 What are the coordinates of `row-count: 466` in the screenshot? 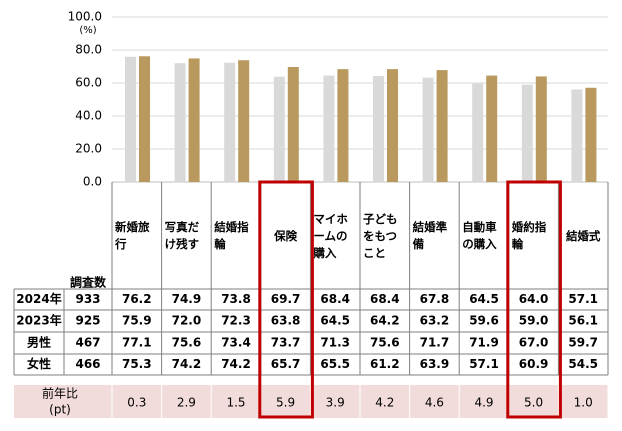 It's located at (87, 364).